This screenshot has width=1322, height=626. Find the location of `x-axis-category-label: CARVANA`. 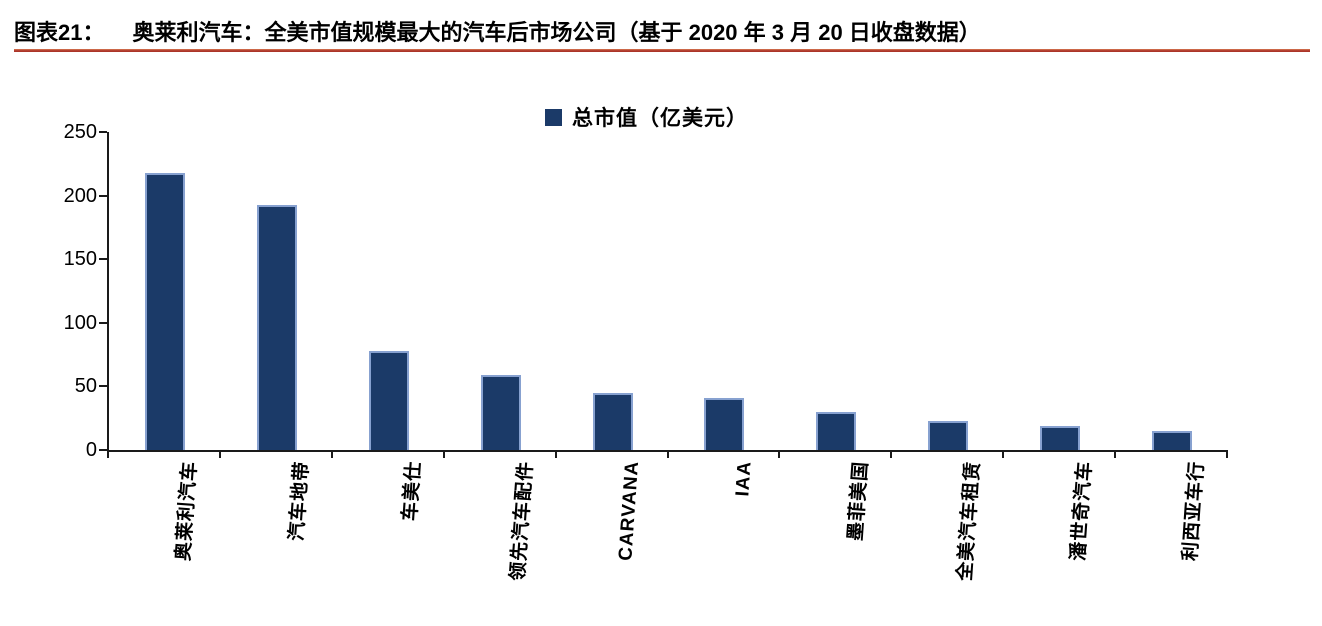

x-axis-category-label: CARVANA is located at coordinates (629, 511).